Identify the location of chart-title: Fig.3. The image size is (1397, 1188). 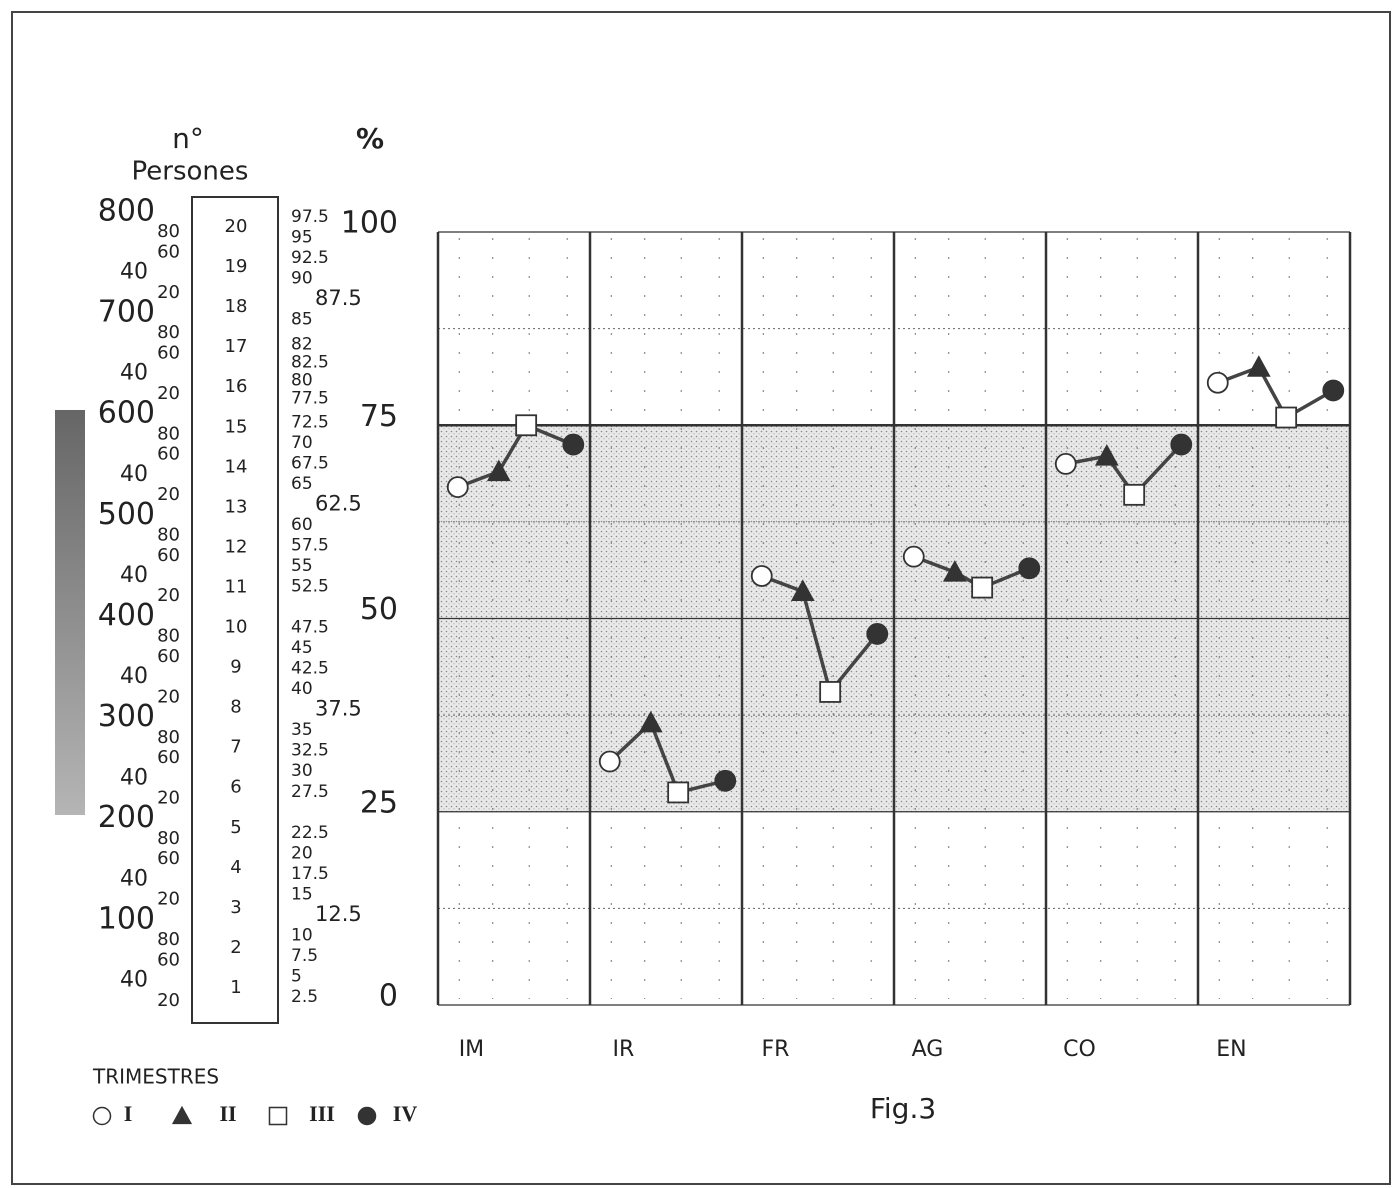
(903, 1108).